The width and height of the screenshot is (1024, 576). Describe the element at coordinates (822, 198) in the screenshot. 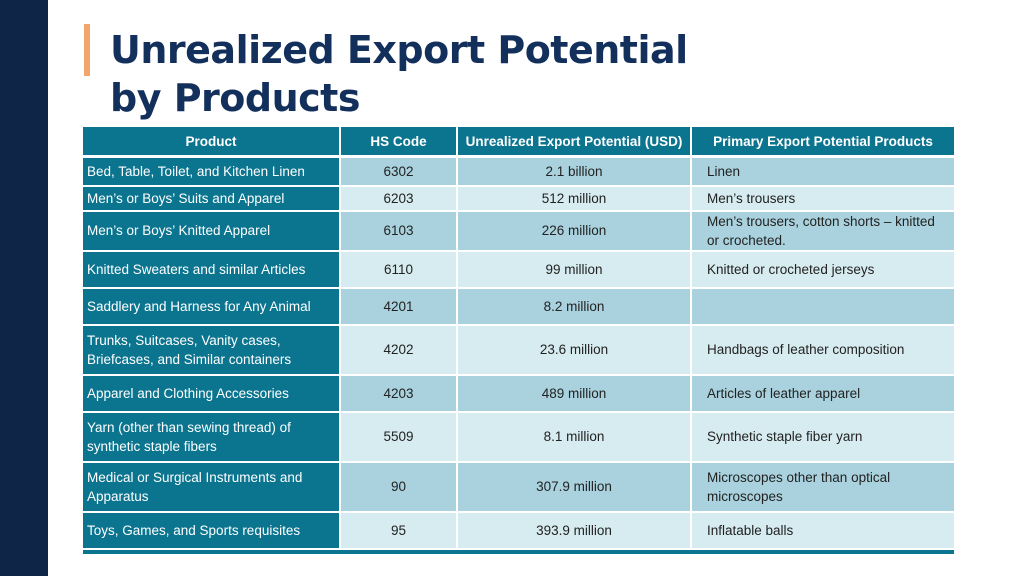

I see `cell-primary: Men’s trousers` at that location.